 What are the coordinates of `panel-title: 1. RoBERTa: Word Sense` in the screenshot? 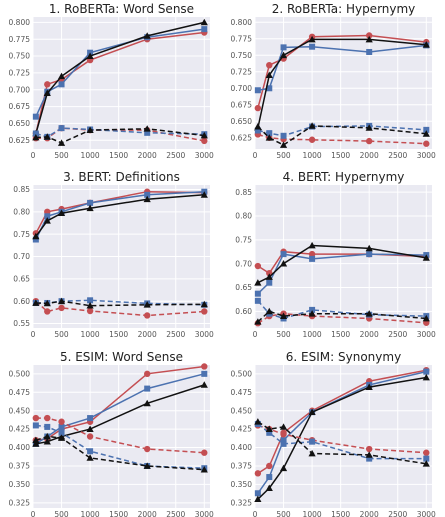 It's located at (121, 9).